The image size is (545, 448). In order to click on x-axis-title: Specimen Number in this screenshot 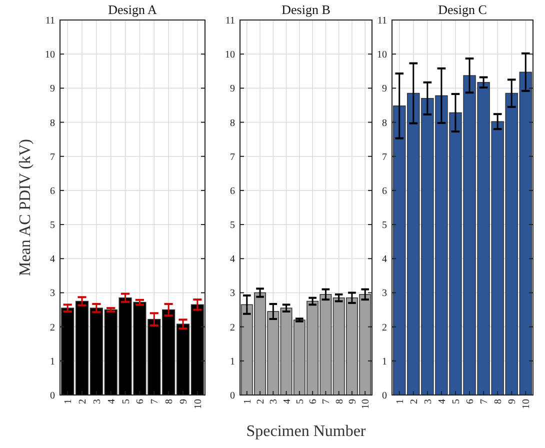, I will do `click(306, 431)`.